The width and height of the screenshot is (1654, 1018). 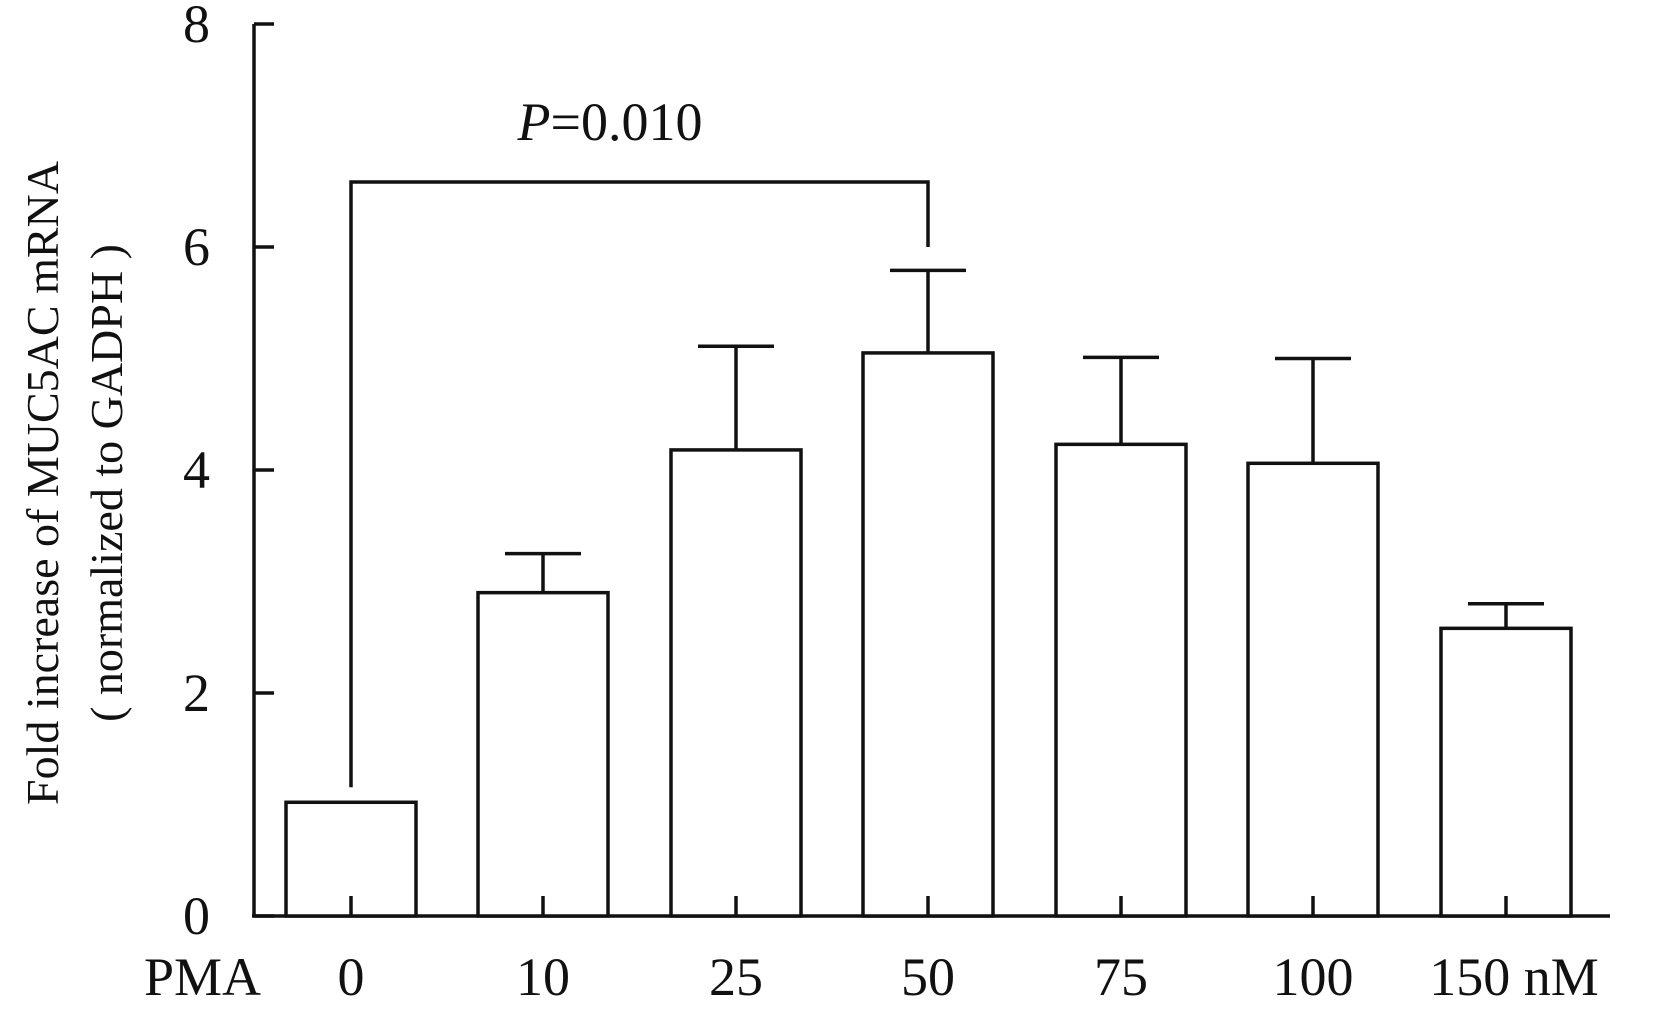 I want to click on y-tick-label-0: 0, so click(x=196, y=916).